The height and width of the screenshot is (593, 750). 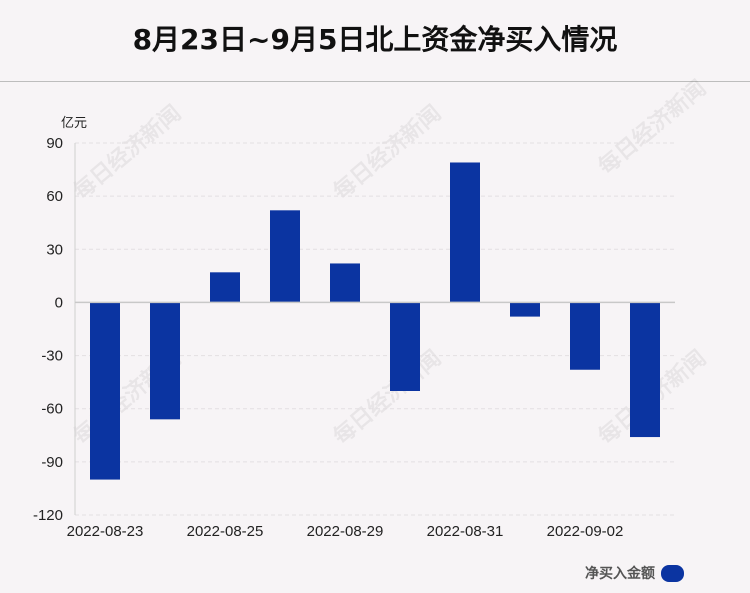 What do you see at coordinates (59, 302) in the screenshot?
I see `y-tick-label: 0` at bounding box center [59, 302].